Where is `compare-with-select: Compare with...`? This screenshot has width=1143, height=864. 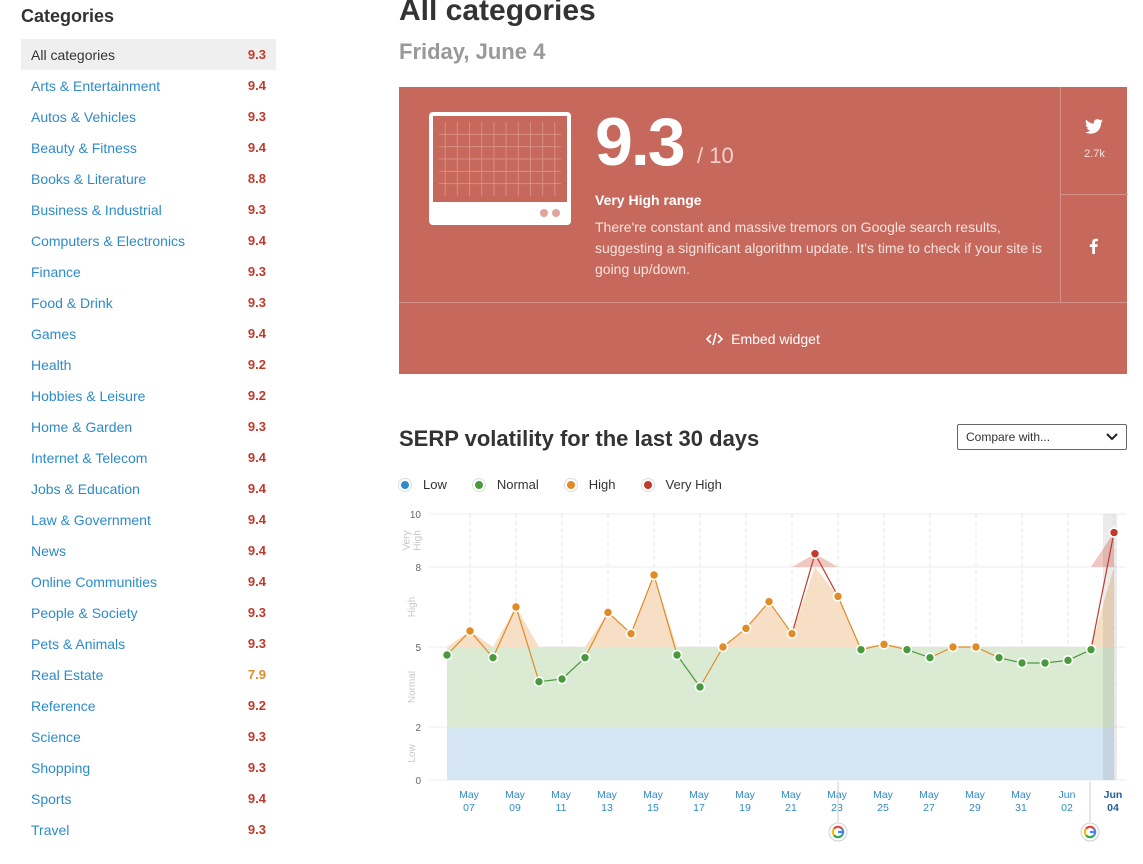 compare-with-select: Compare with... is located at coordinates (1042, 437).